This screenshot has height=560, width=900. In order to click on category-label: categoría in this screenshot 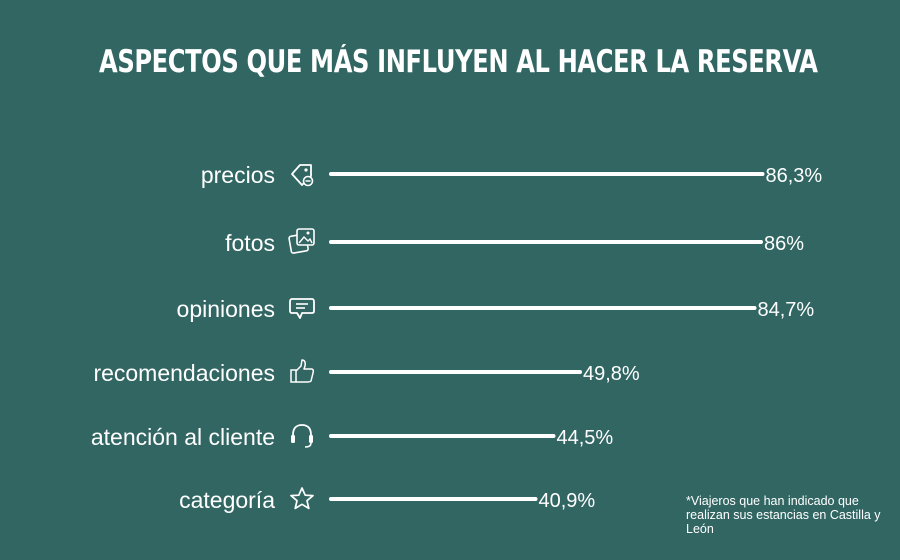, I will do `click(227, 500)`.